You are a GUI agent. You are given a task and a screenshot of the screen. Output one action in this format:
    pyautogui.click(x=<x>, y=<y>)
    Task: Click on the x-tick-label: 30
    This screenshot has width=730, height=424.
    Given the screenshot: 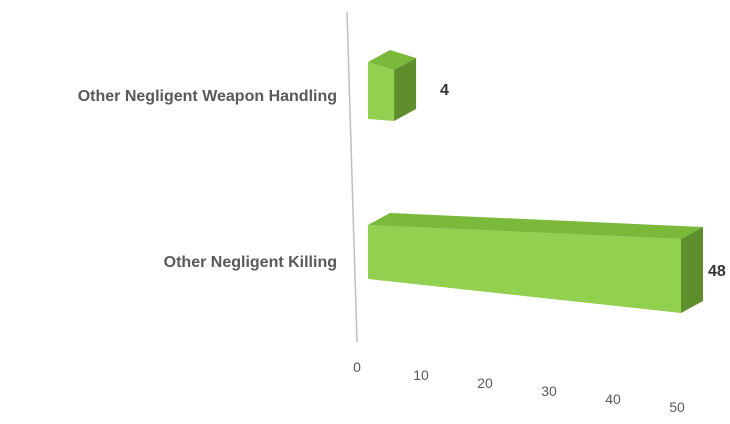 What is the action you would take?
    pyautogui.click(x=549, y=391)
    